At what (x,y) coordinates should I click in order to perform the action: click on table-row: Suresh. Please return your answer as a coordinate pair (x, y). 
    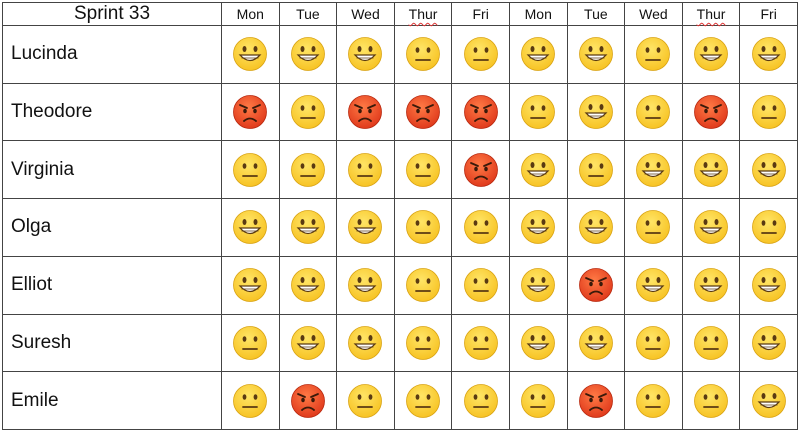
    Looking at the image, I should click on (400, 343).